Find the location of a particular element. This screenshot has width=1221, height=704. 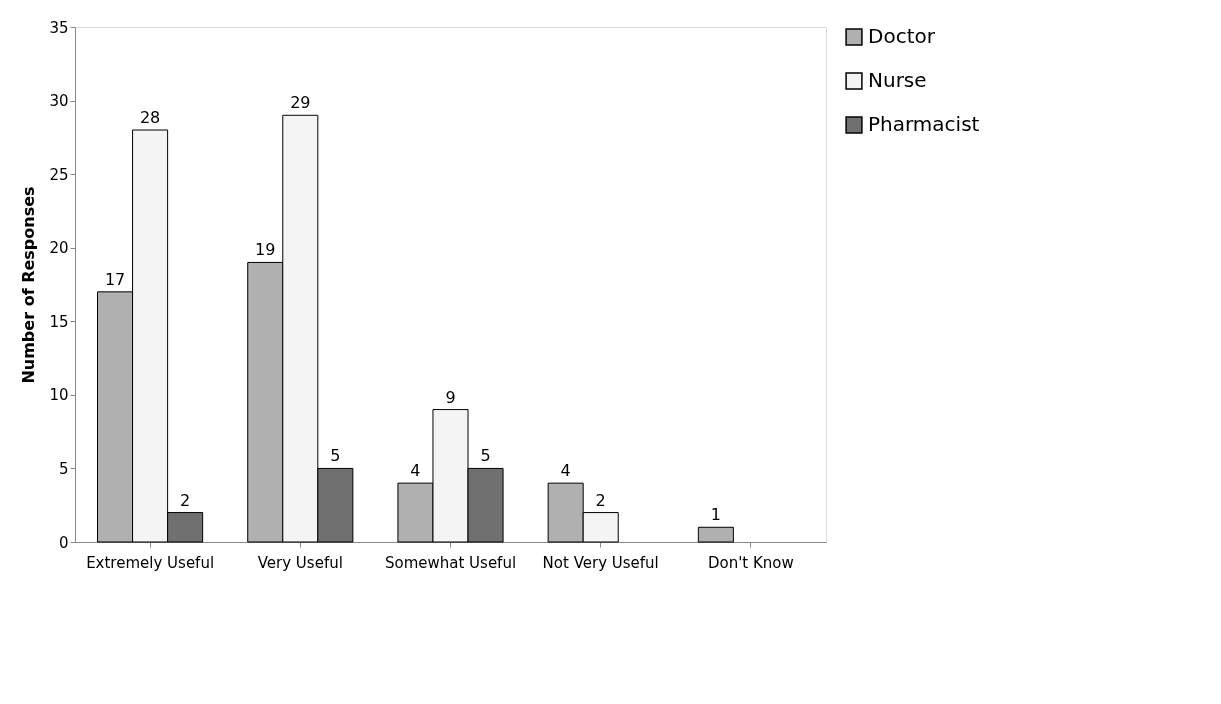

bar is located at coordinates (715, 534).